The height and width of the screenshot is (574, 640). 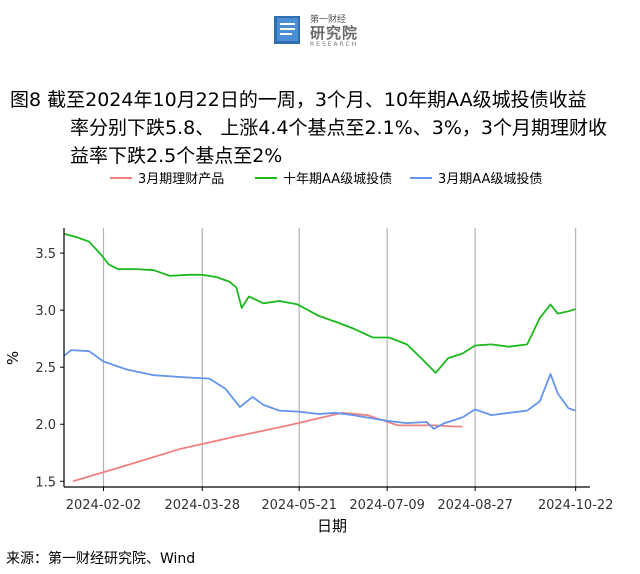 What do you see at coordinates (101, 559) in the screenshot?
I see `source-note: 来源：第一财经研究院、Wind` at bounding box center [101, 559].